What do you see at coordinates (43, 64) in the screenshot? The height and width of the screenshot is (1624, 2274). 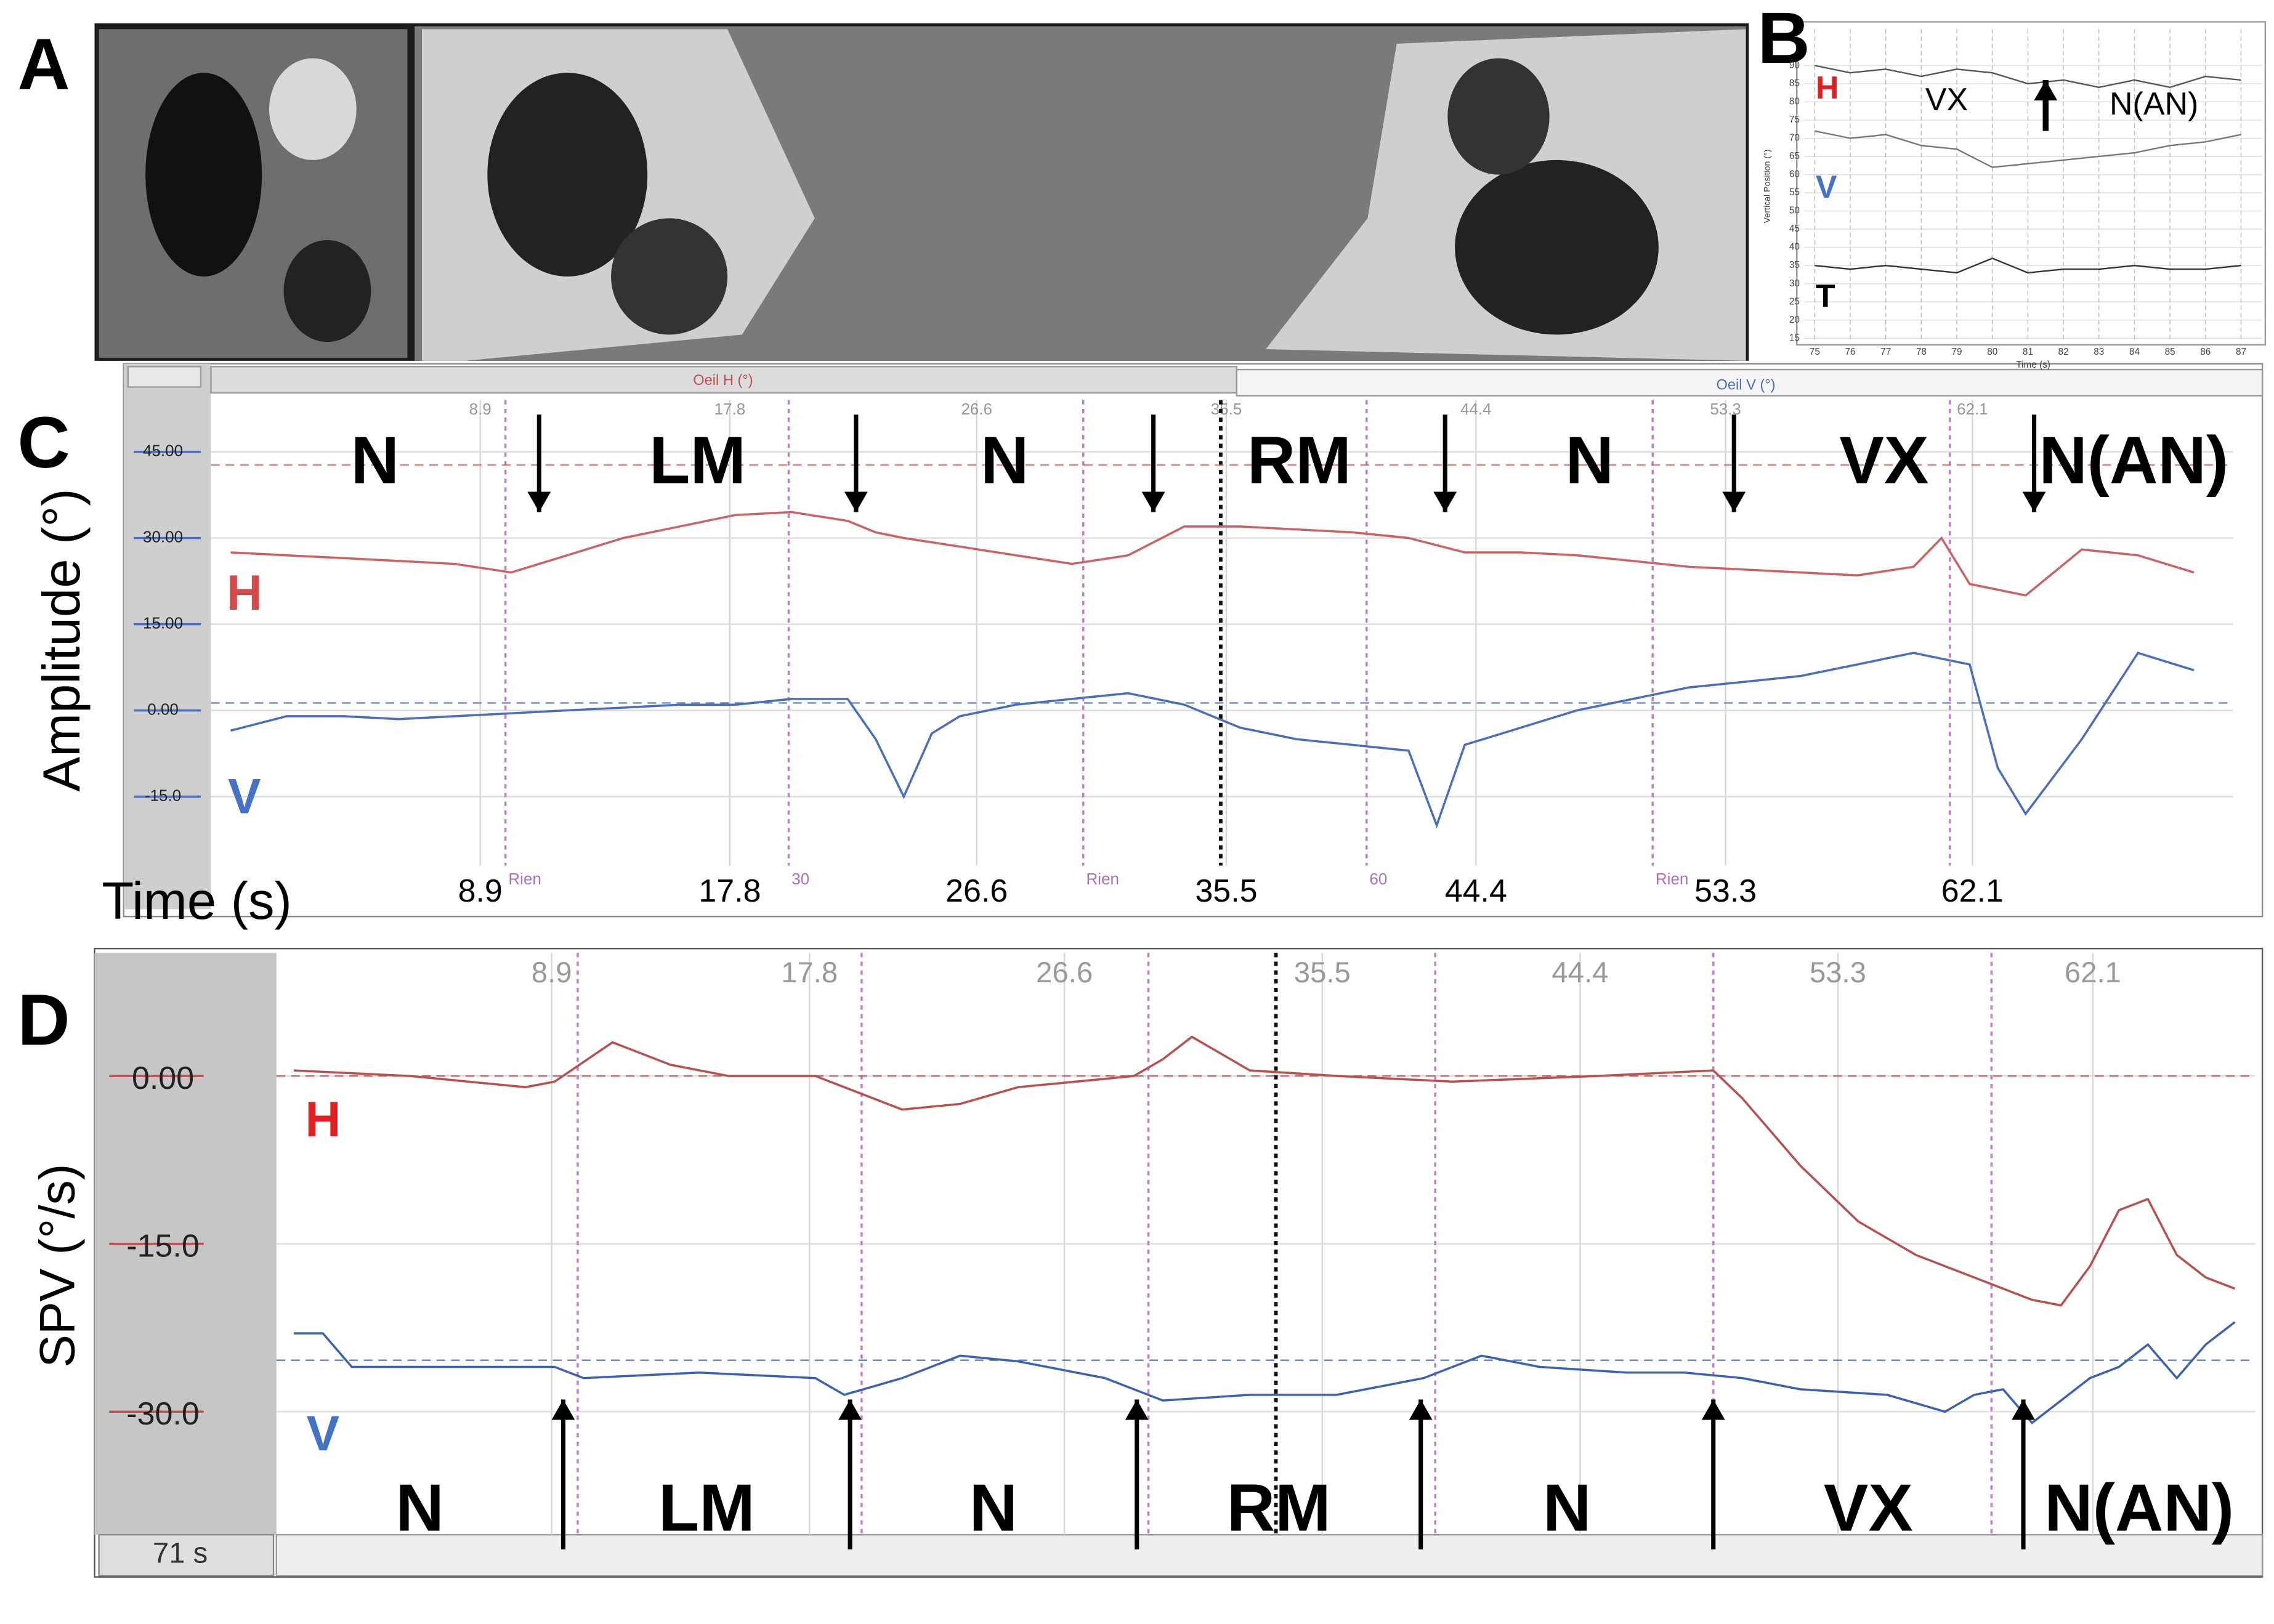 I see `panel-label: A` at bounding box center [43, 64].